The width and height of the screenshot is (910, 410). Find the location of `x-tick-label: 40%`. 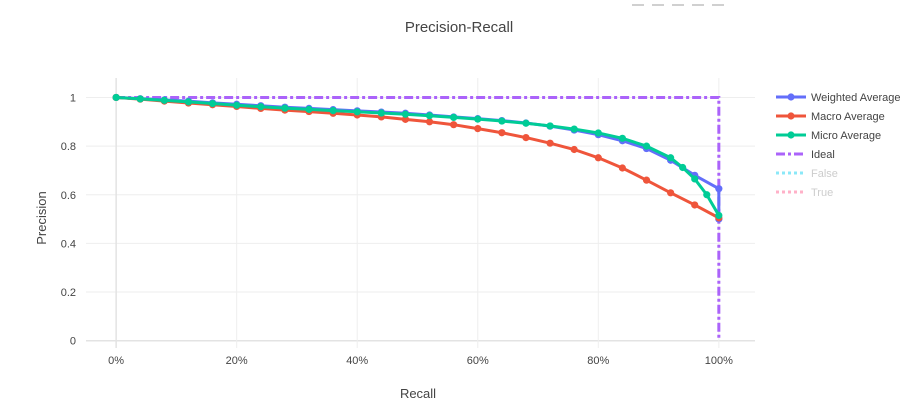

x-tick-label: 40% is located at coordinates (357, 361).